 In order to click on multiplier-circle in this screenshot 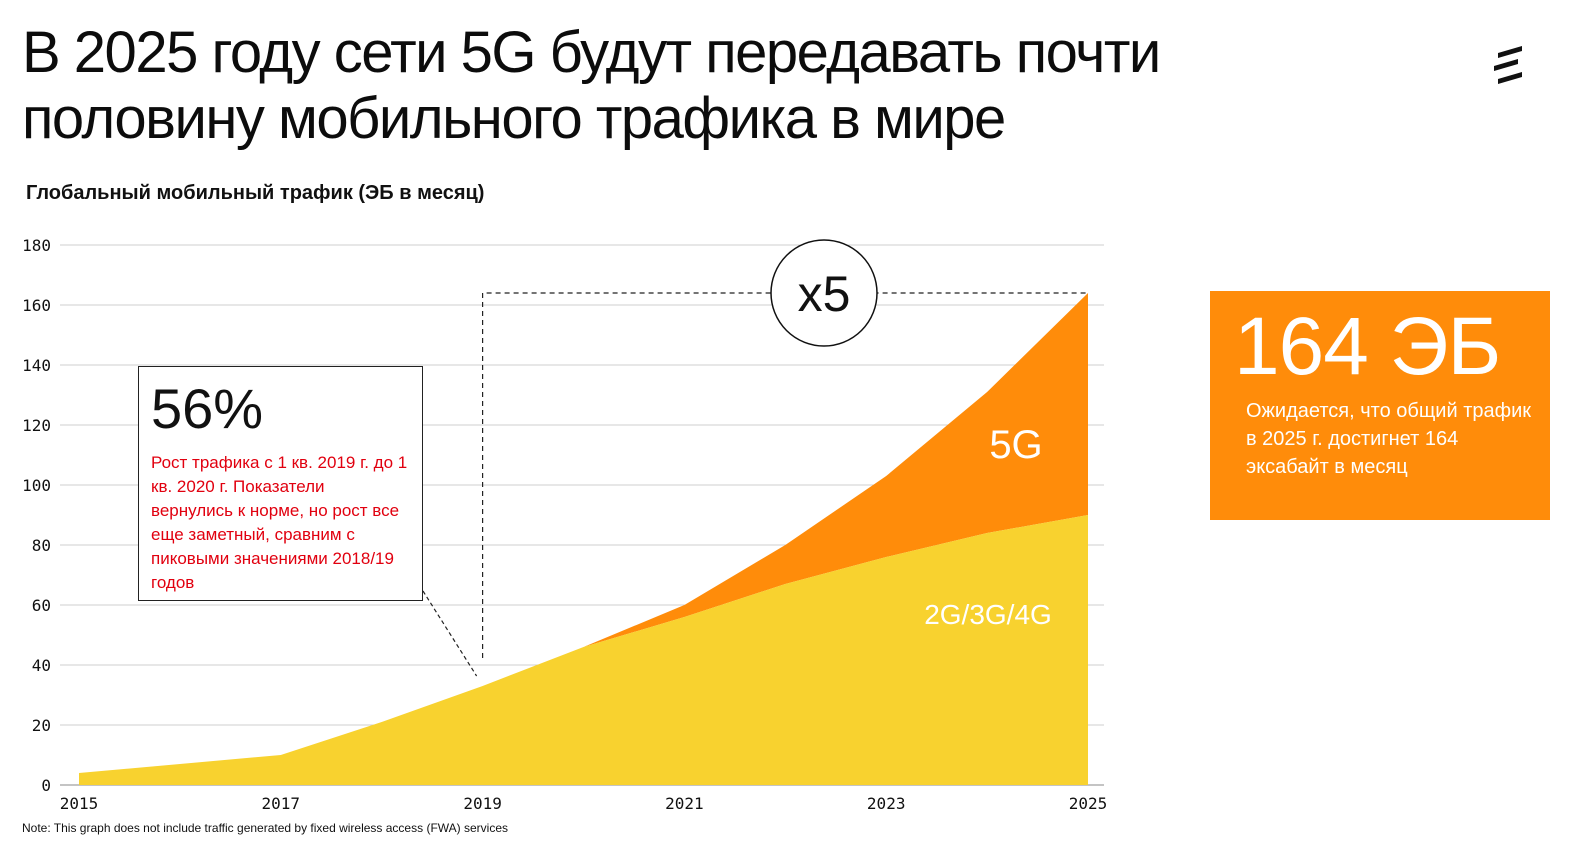, I will do `click(824, 293)`.